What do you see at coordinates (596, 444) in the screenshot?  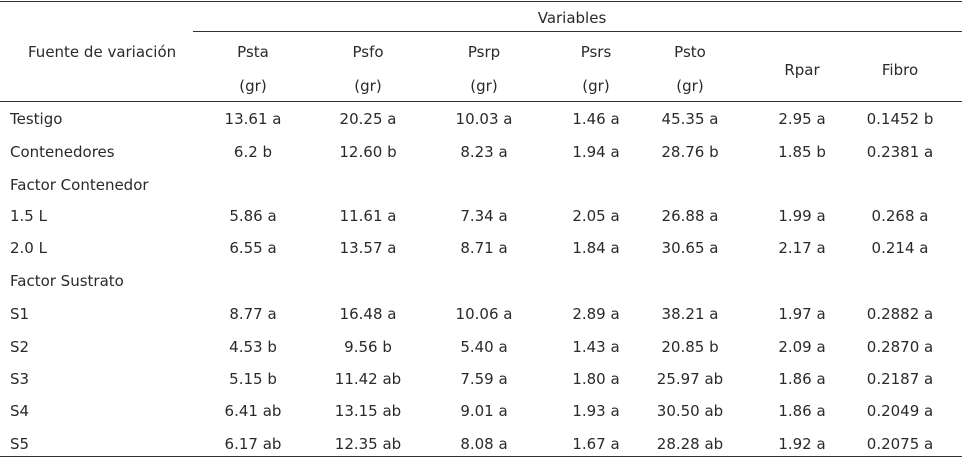 I see `cell: 1.67 a` at bounding box center [596, 444].